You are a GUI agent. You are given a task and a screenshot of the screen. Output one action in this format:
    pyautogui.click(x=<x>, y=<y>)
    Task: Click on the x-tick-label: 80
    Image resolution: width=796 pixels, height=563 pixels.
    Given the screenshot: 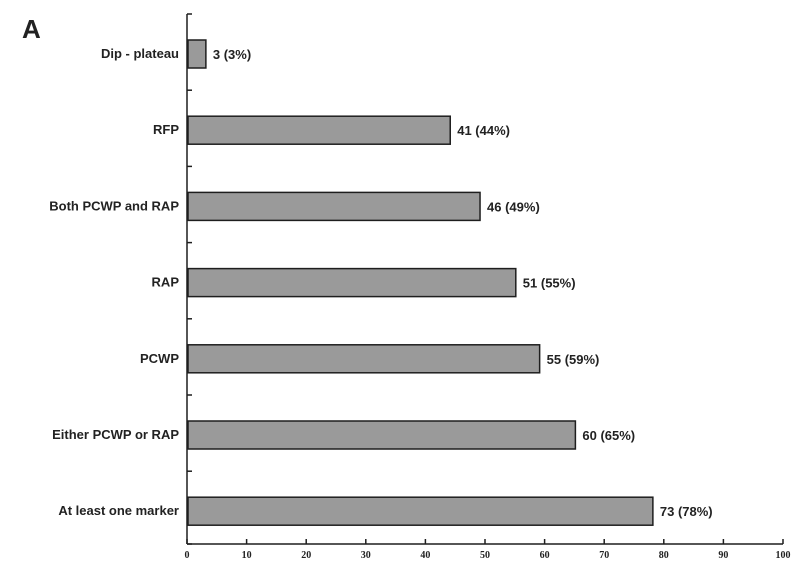 What is the action you would take?
    pyautogui.click(x=664, y=555)
    